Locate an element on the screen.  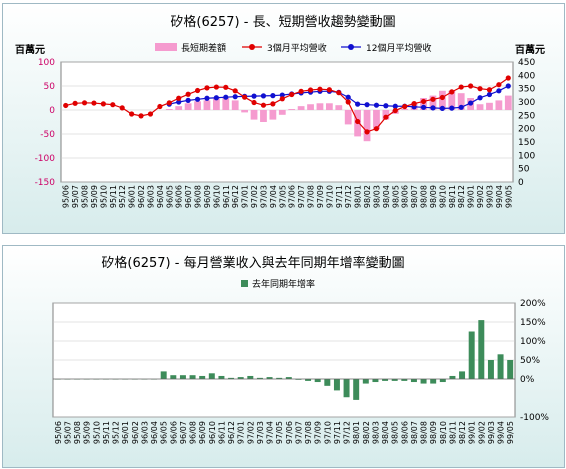
right-tick-label: 450 is located at coordinates (526, 63).